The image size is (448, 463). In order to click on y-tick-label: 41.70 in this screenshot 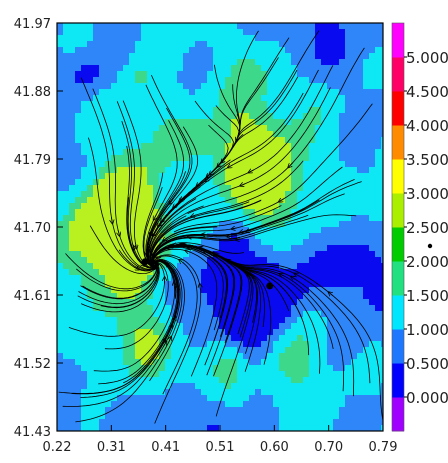, I will do `click(32, 228)`.